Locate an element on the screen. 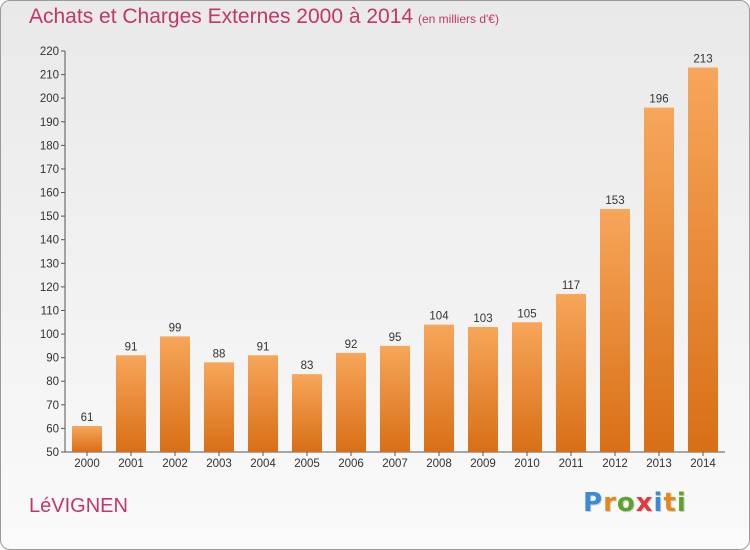 This screenshot has height=550, width=750. data-label: 153 is located at coordinates (614, 201).